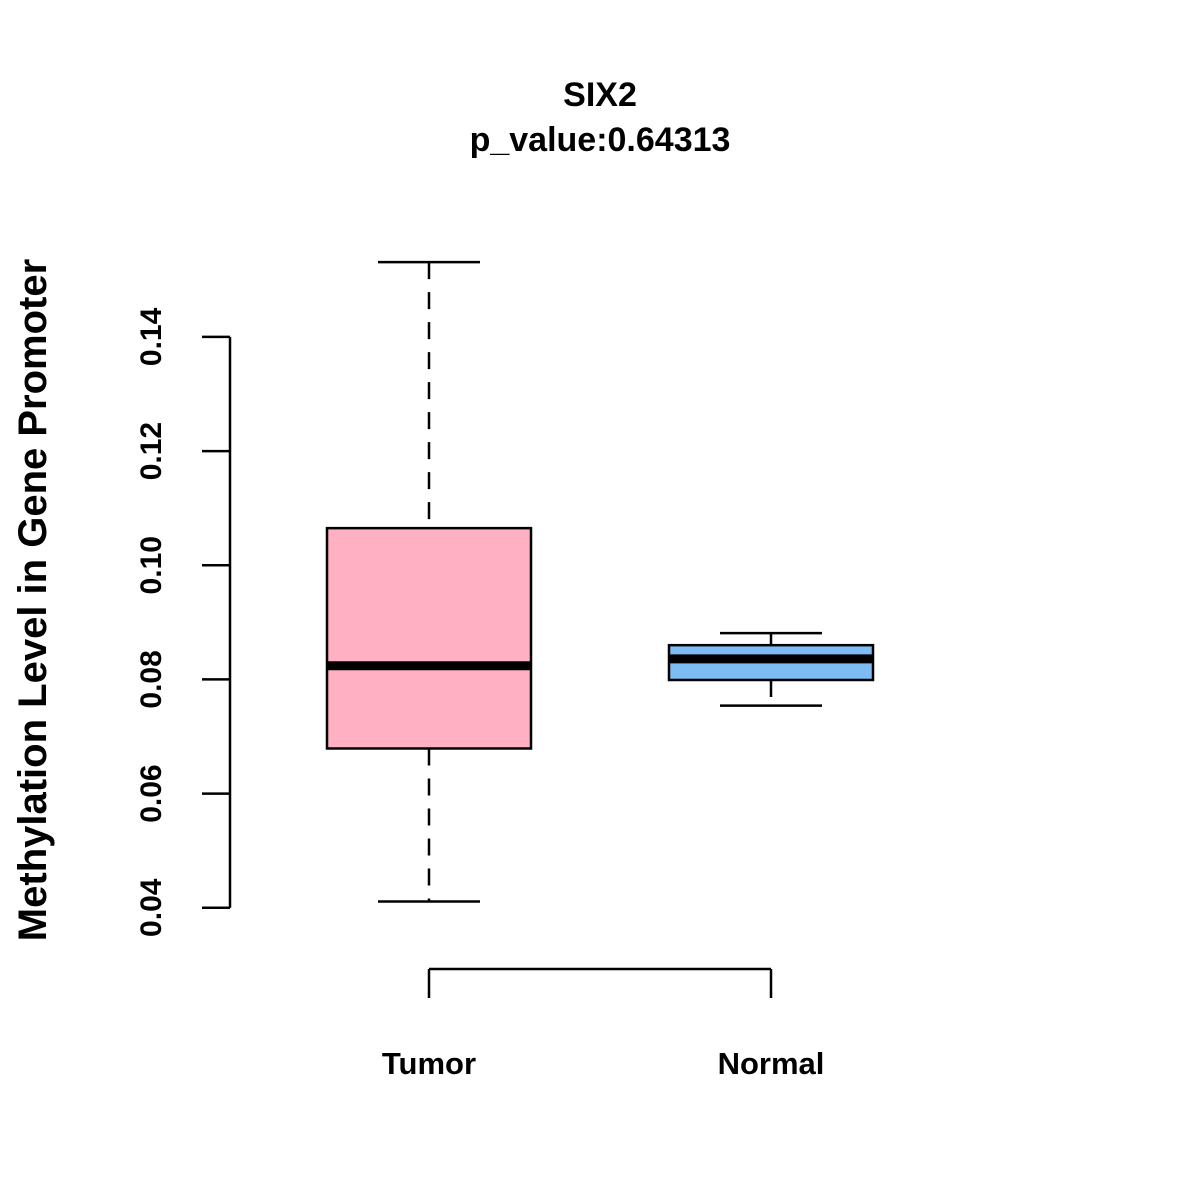 The image size is (1200, 1200). I want to click on box-group-tumor, so click(429, 581).